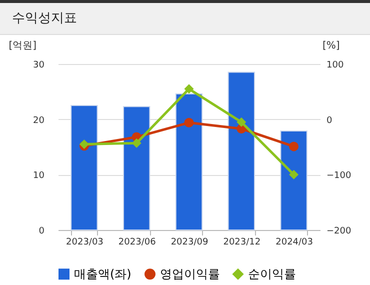 This screenshot has height=285, width=370. I want to click on y2-tick-label: 100, so click(335, 65).